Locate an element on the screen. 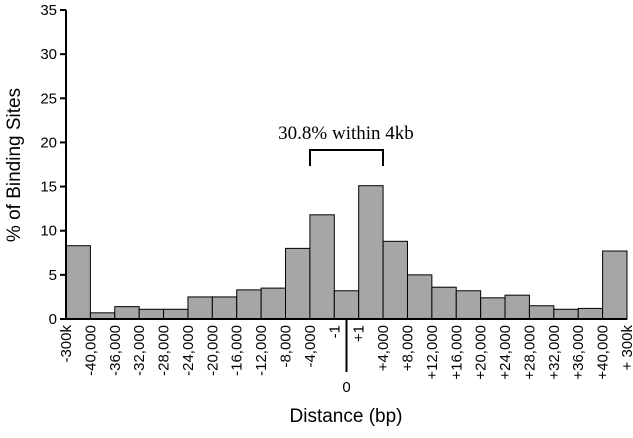 The image size is (633, 438). x-tick-label: +36,000 is located at coordinates (578, 352).